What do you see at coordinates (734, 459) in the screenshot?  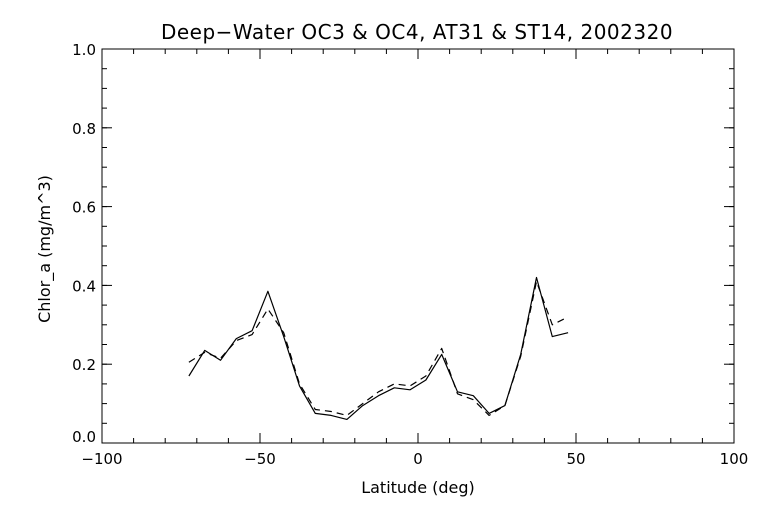 I see `x-tick-label: 100` at bounding box center [734, 459].